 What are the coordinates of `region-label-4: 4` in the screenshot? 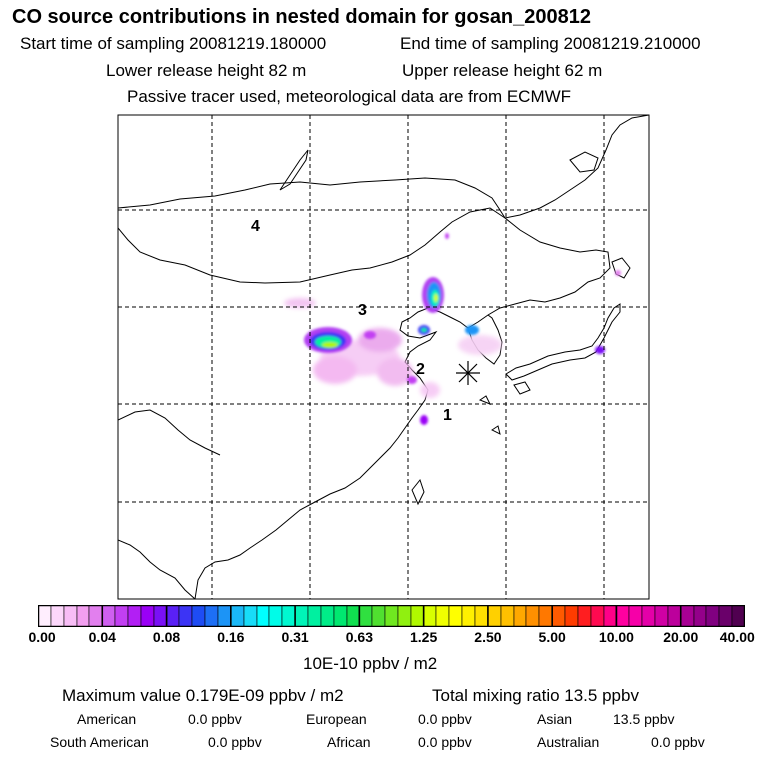 It's located at (255, 226).